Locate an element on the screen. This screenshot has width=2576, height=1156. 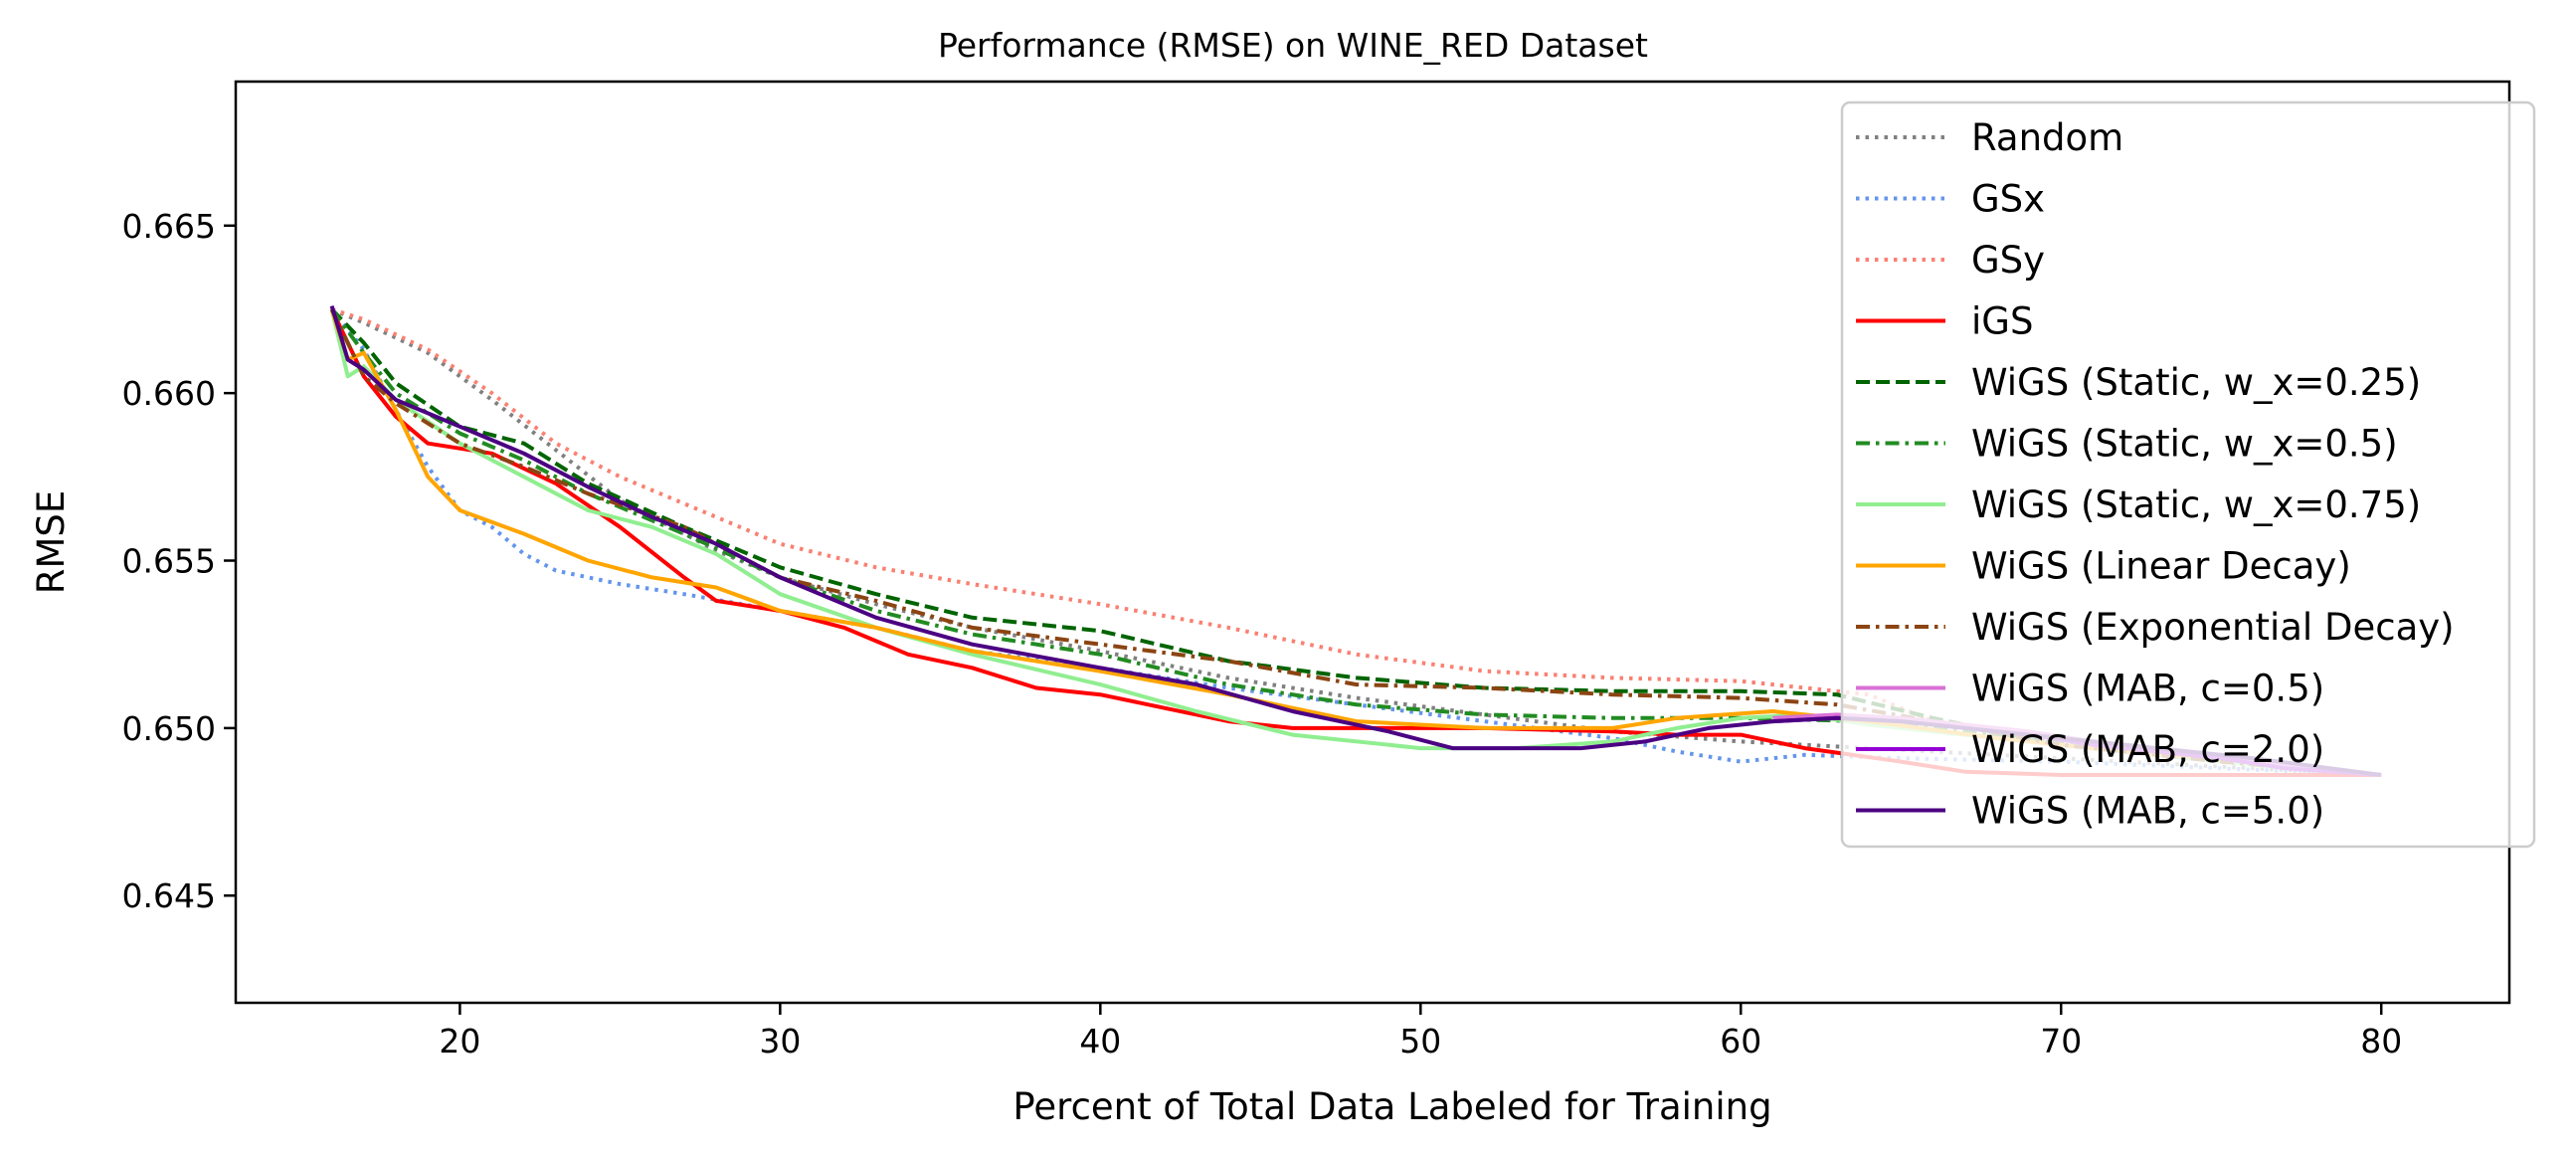
chart-title: Performance (RMSE) on WINE_RED Dataset is located at coordinates (1293, 45).